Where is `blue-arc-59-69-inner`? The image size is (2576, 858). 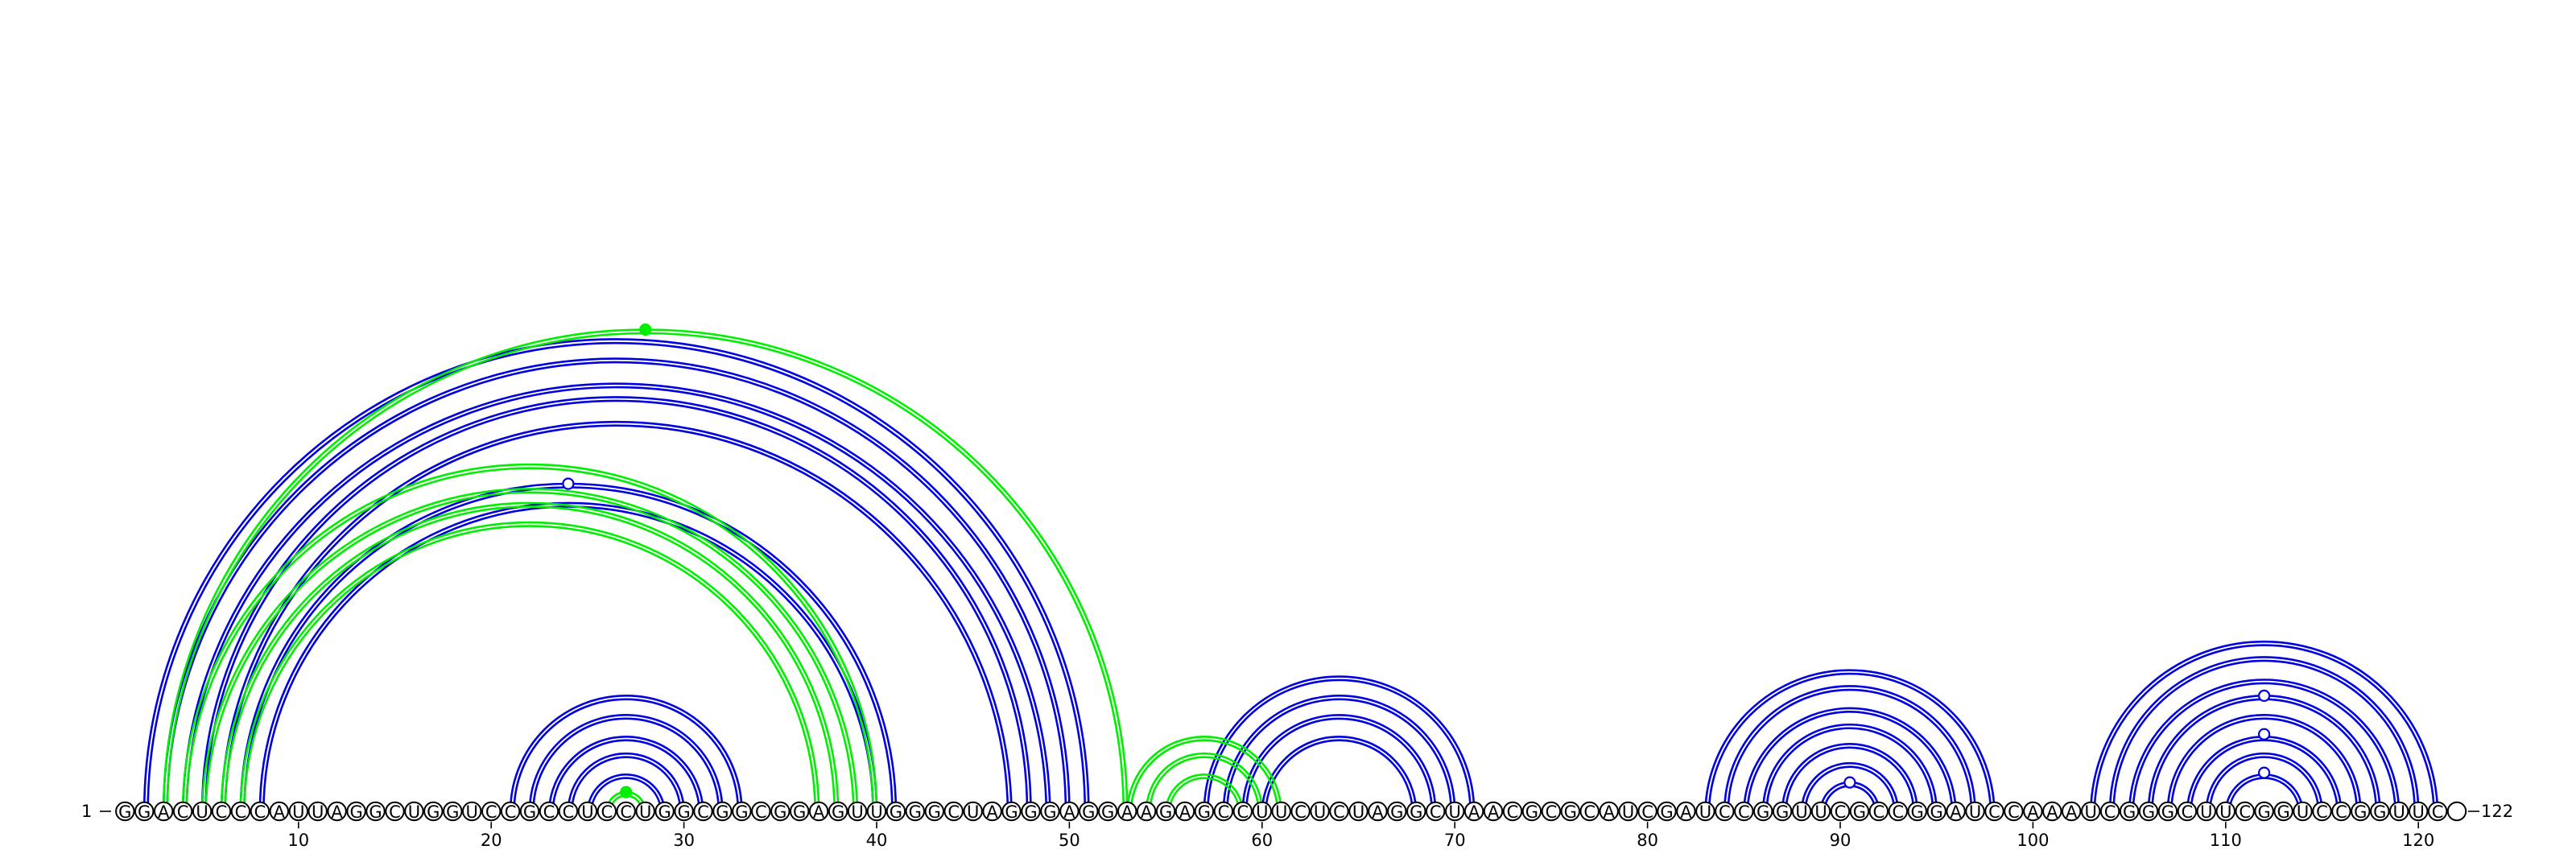 blue-arc-59-69-inner is located at coordinates (1339, 765).